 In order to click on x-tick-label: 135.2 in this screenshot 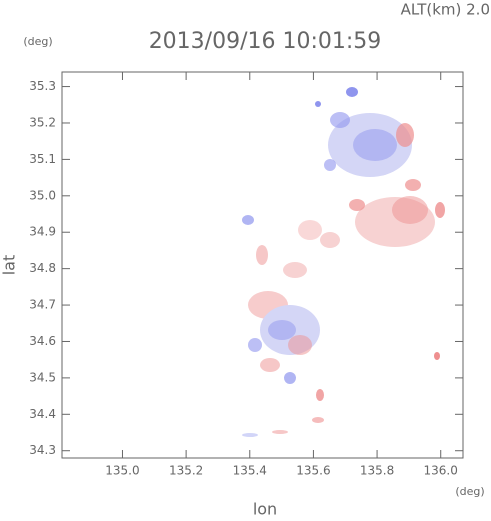, I will do `click(186, 471)`.